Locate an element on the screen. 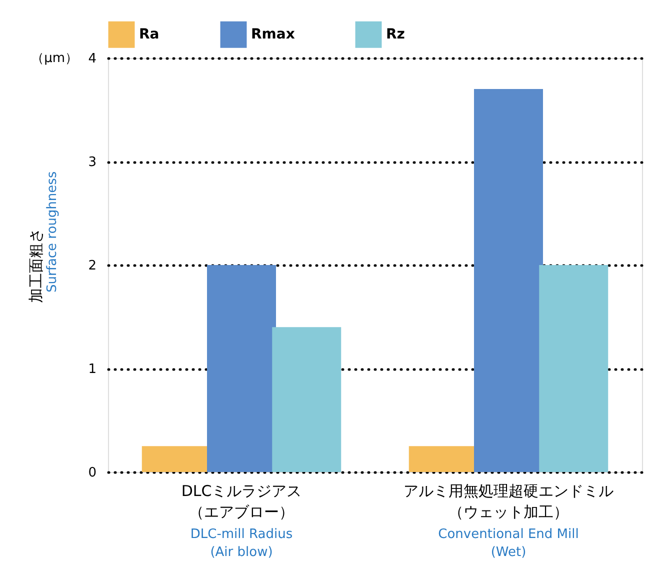 Image resolution: width=648 pixels, height=566 pixels. text: Conventional End Mill (Wet) is located at coordinates (508, 543).